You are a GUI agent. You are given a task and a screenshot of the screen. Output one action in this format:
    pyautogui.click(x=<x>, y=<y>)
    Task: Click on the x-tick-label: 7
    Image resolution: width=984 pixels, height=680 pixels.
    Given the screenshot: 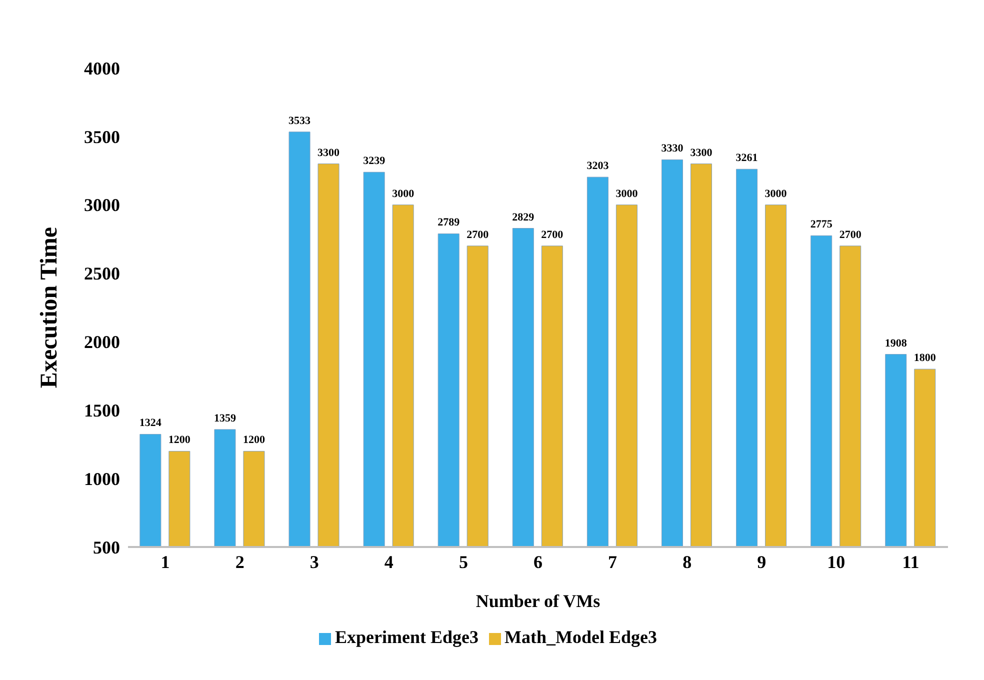 What is the action you would take?
    pyautogui.click(x=613, y=562)
    